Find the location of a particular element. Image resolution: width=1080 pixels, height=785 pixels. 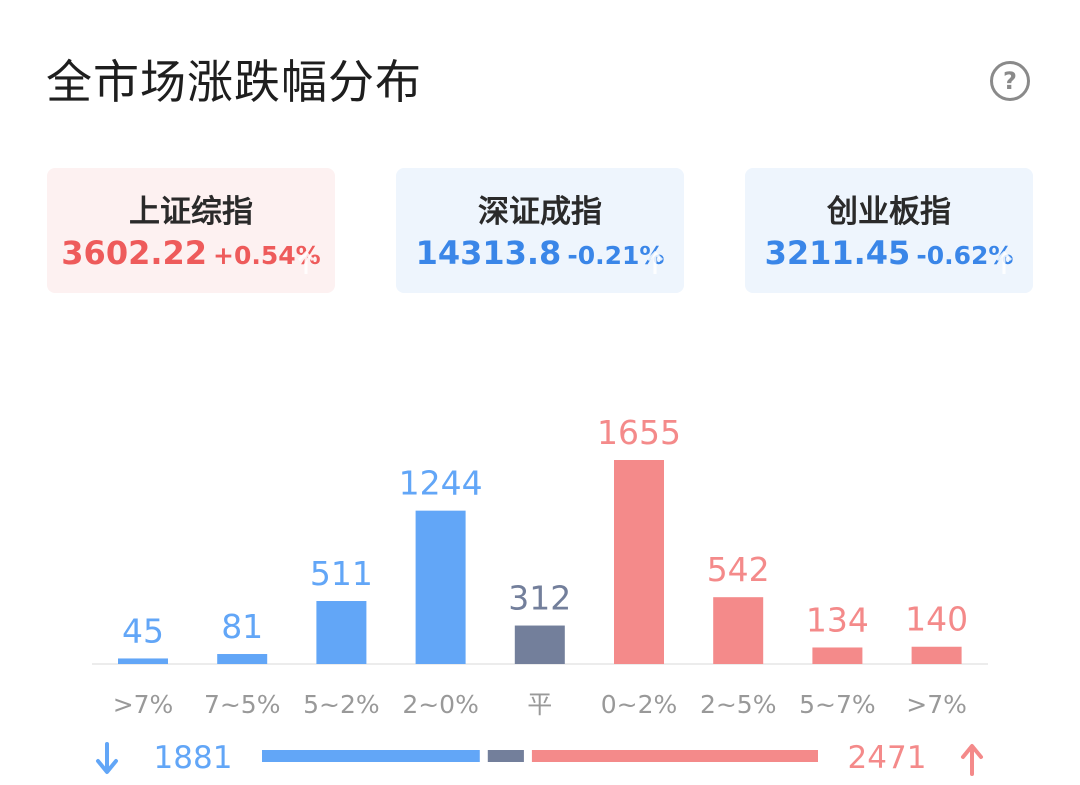

up-total: 2471 is located at coordinates (887, 758).